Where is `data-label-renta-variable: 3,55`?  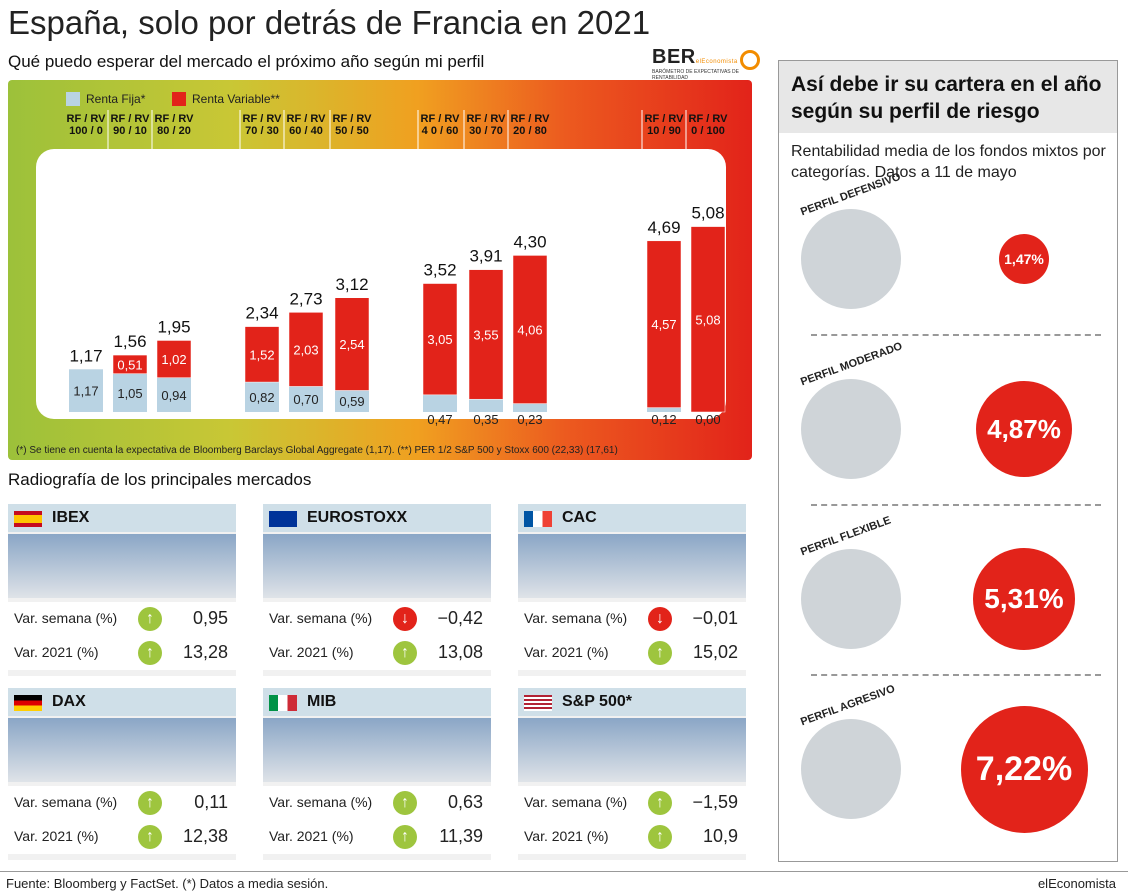 data-label-renta-variable: 3,55 is located at coordinates (485, 334).